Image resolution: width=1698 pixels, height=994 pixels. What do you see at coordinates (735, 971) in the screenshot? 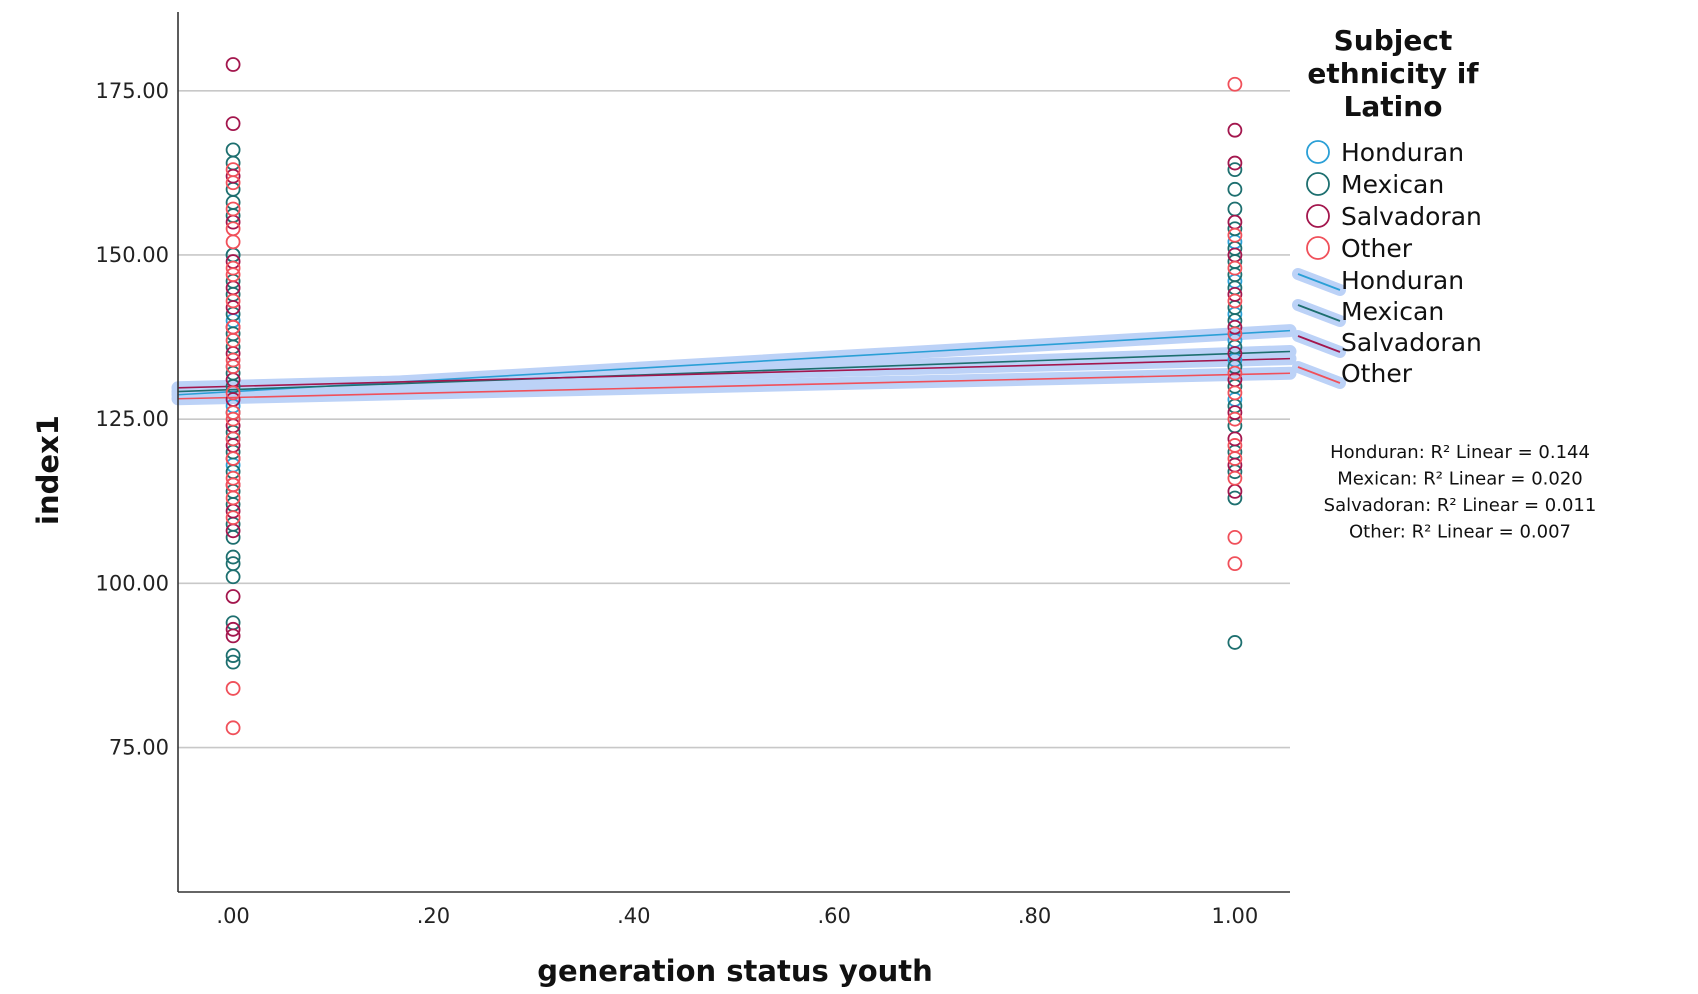
I see `x-axis-title: generation status youth` at bounding box center [735, 971].